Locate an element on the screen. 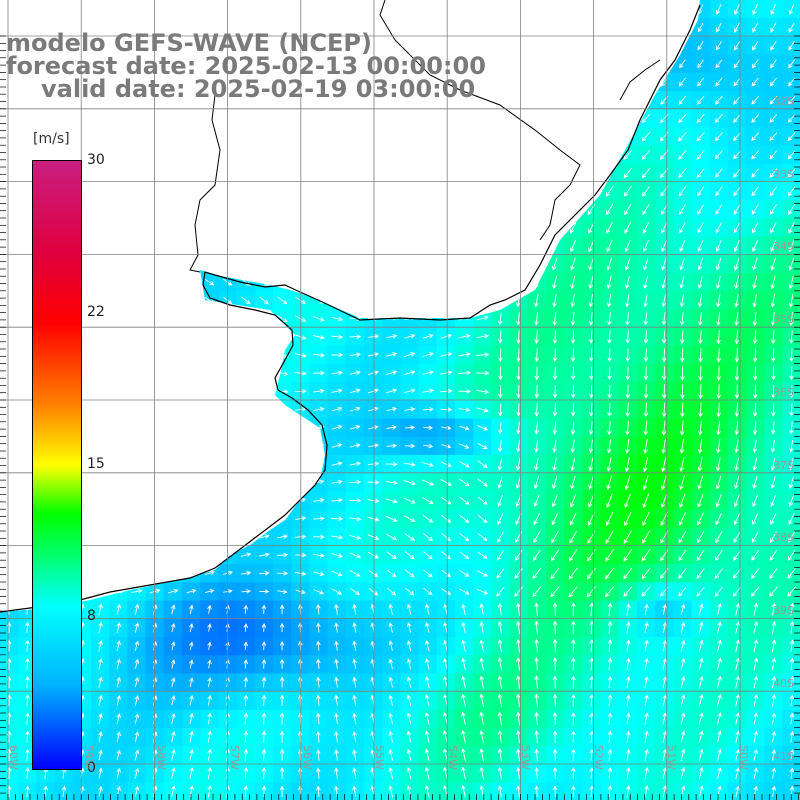 The image size is (800, 800). lat-label: 39S is located at coordinates (783, 610).